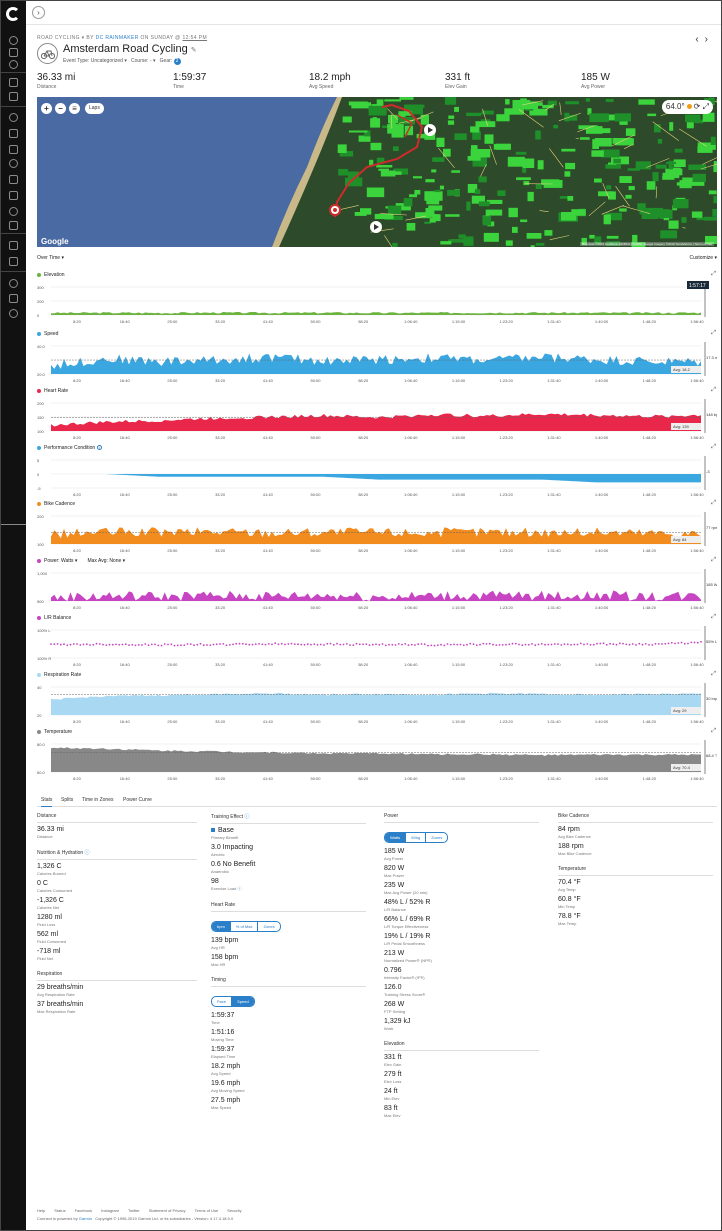 The image size is (722, 1231). I want to click on toggle-option: Pace, so click(222, 1001).